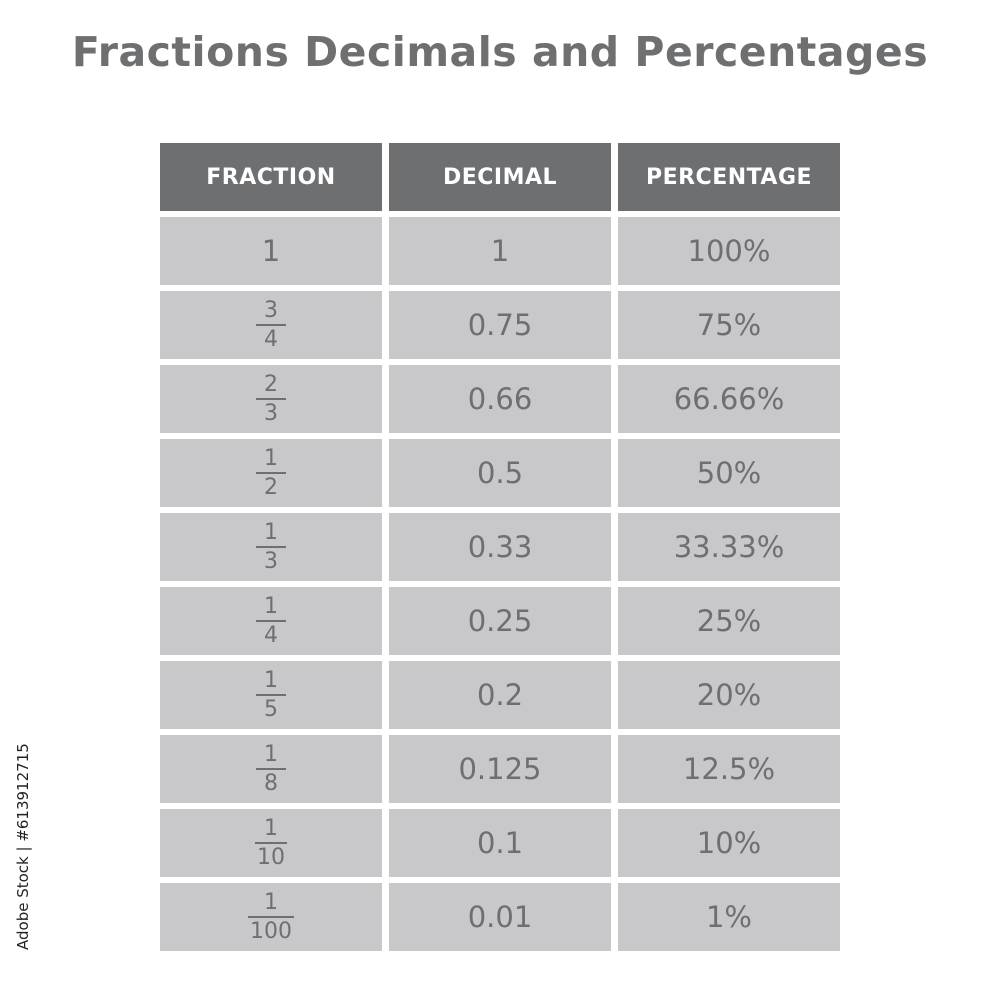 This screenshot has width=1000, height=1000. Describe the element at coordinates (500, 843) in the screenshot. I see `decimal-cell: 0.1` at that location.